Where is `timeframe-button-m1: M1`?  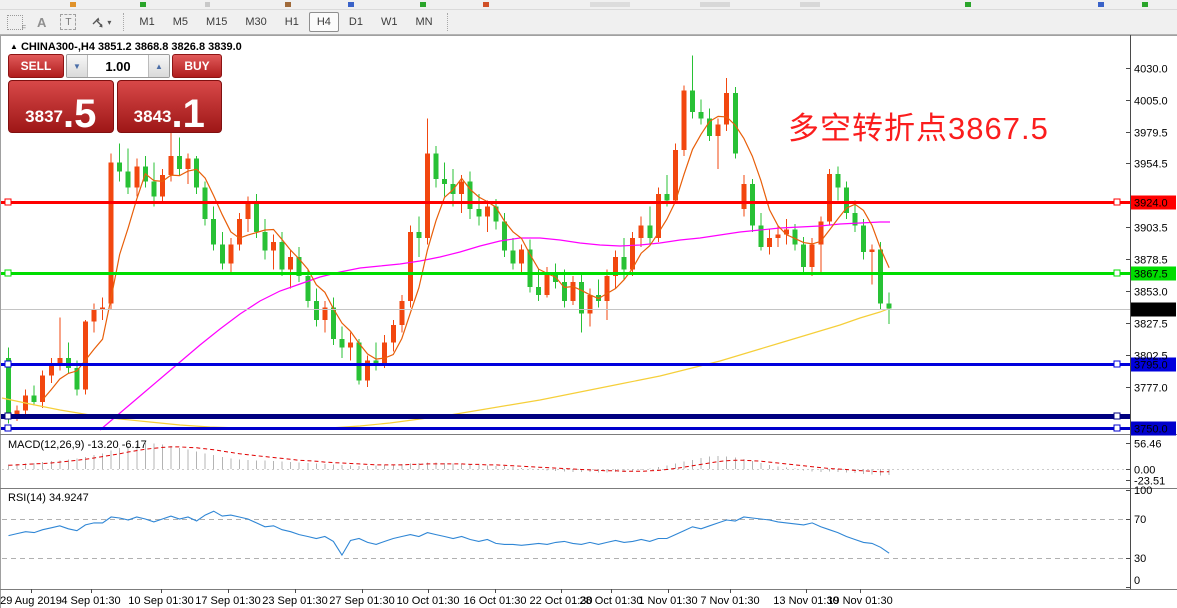 timeframe-button-m1: M1 is located at coordinates (147, 22).